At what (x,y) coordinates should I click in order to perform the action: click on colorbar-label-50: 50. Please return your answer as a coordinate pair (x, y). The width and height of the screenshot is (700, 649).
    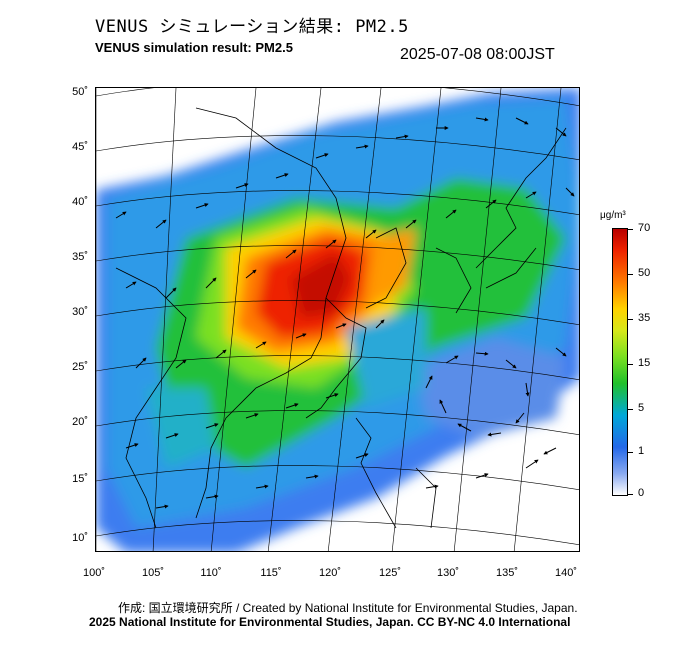
    Looking at the image, I should click on (644, 273).